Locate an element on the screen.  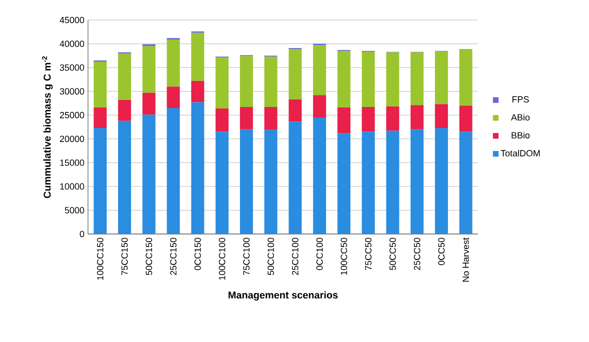
x-tick-label: 25CC50 is located at coordinates (417, 254).